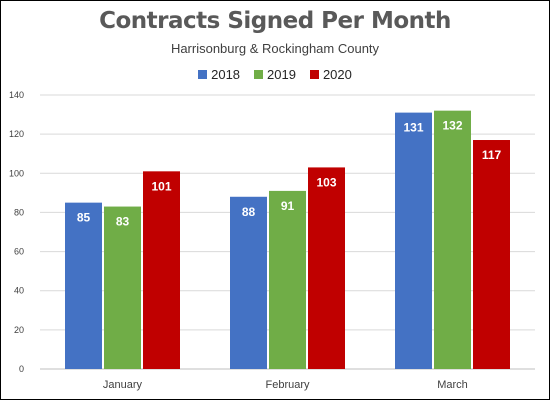 Image resolution: width=550 pixels, height=400 pixels. Describe the element at coordinates (413, 128) in the screenshot. I see `data-label: 131` at that location.